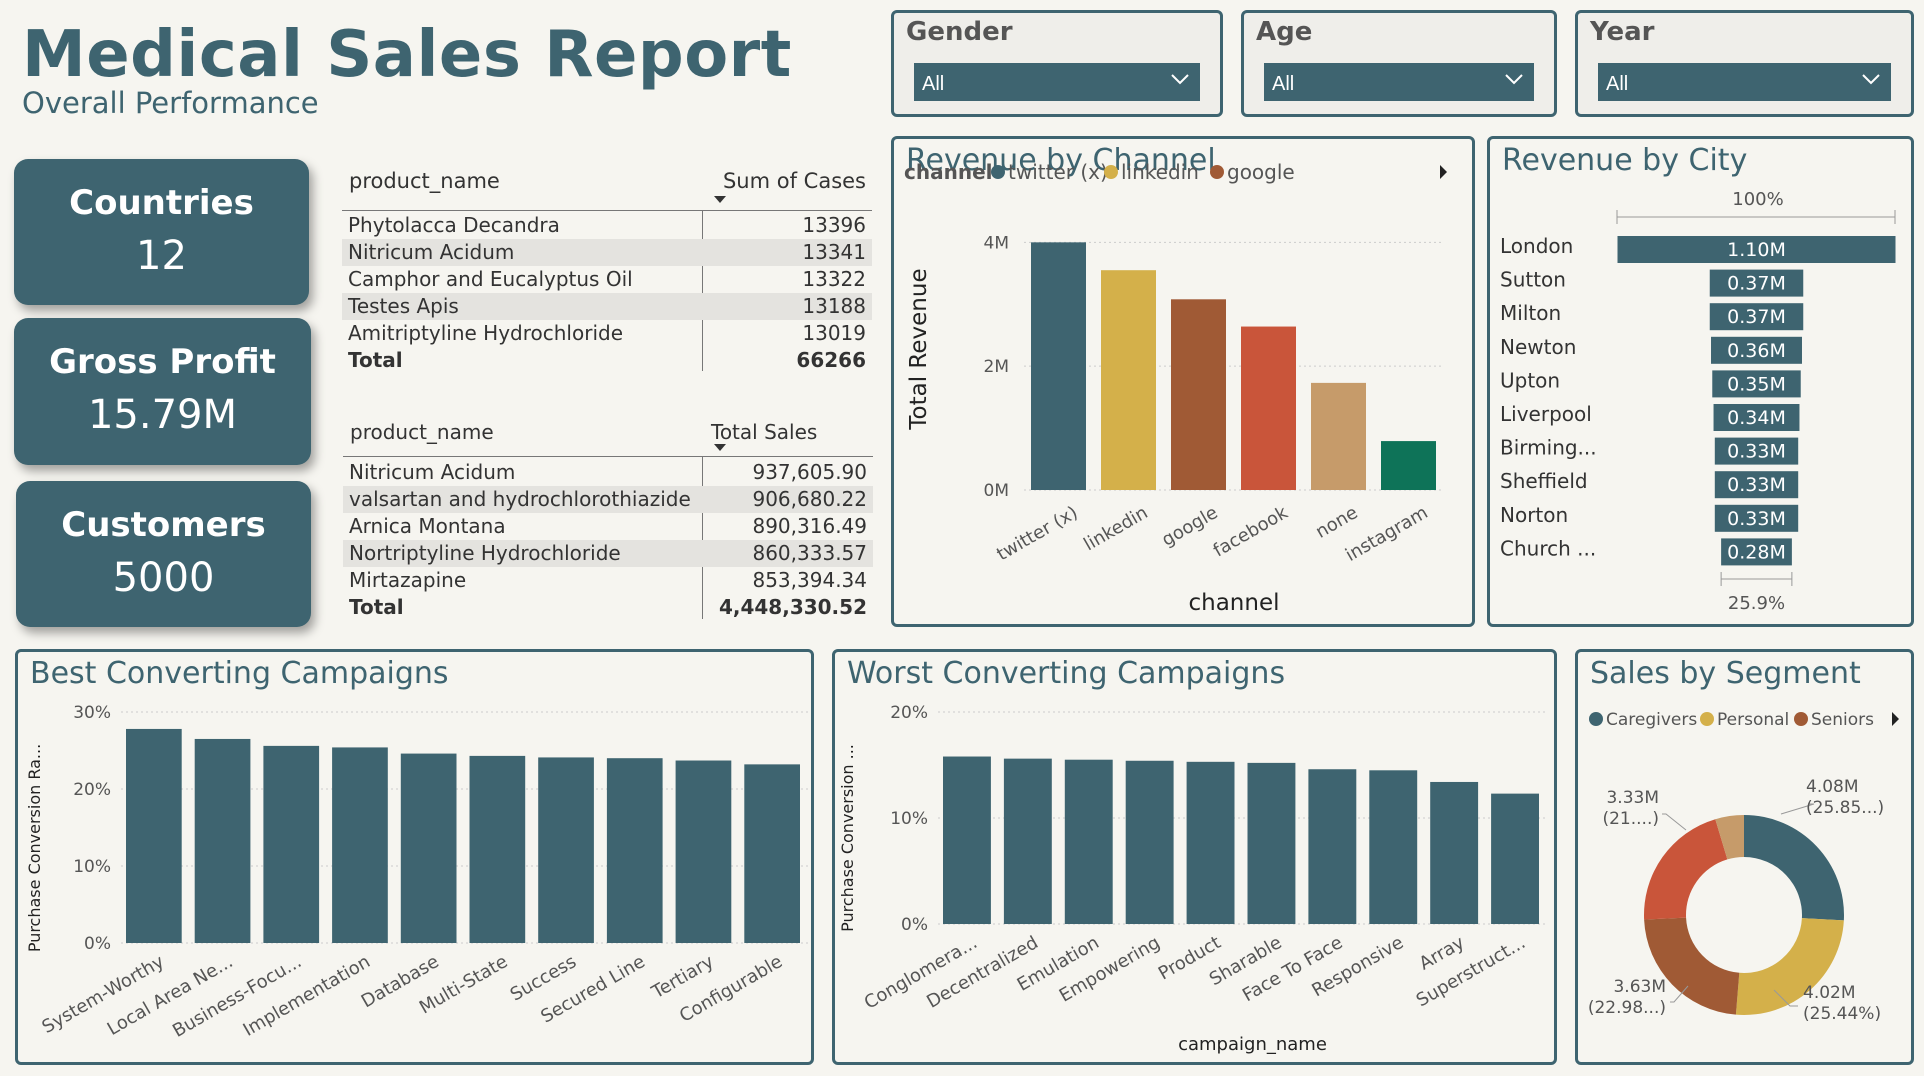 The image size is (1924, 1076). I want to click on kpi-countries: Countries 12, so click(161, 232).